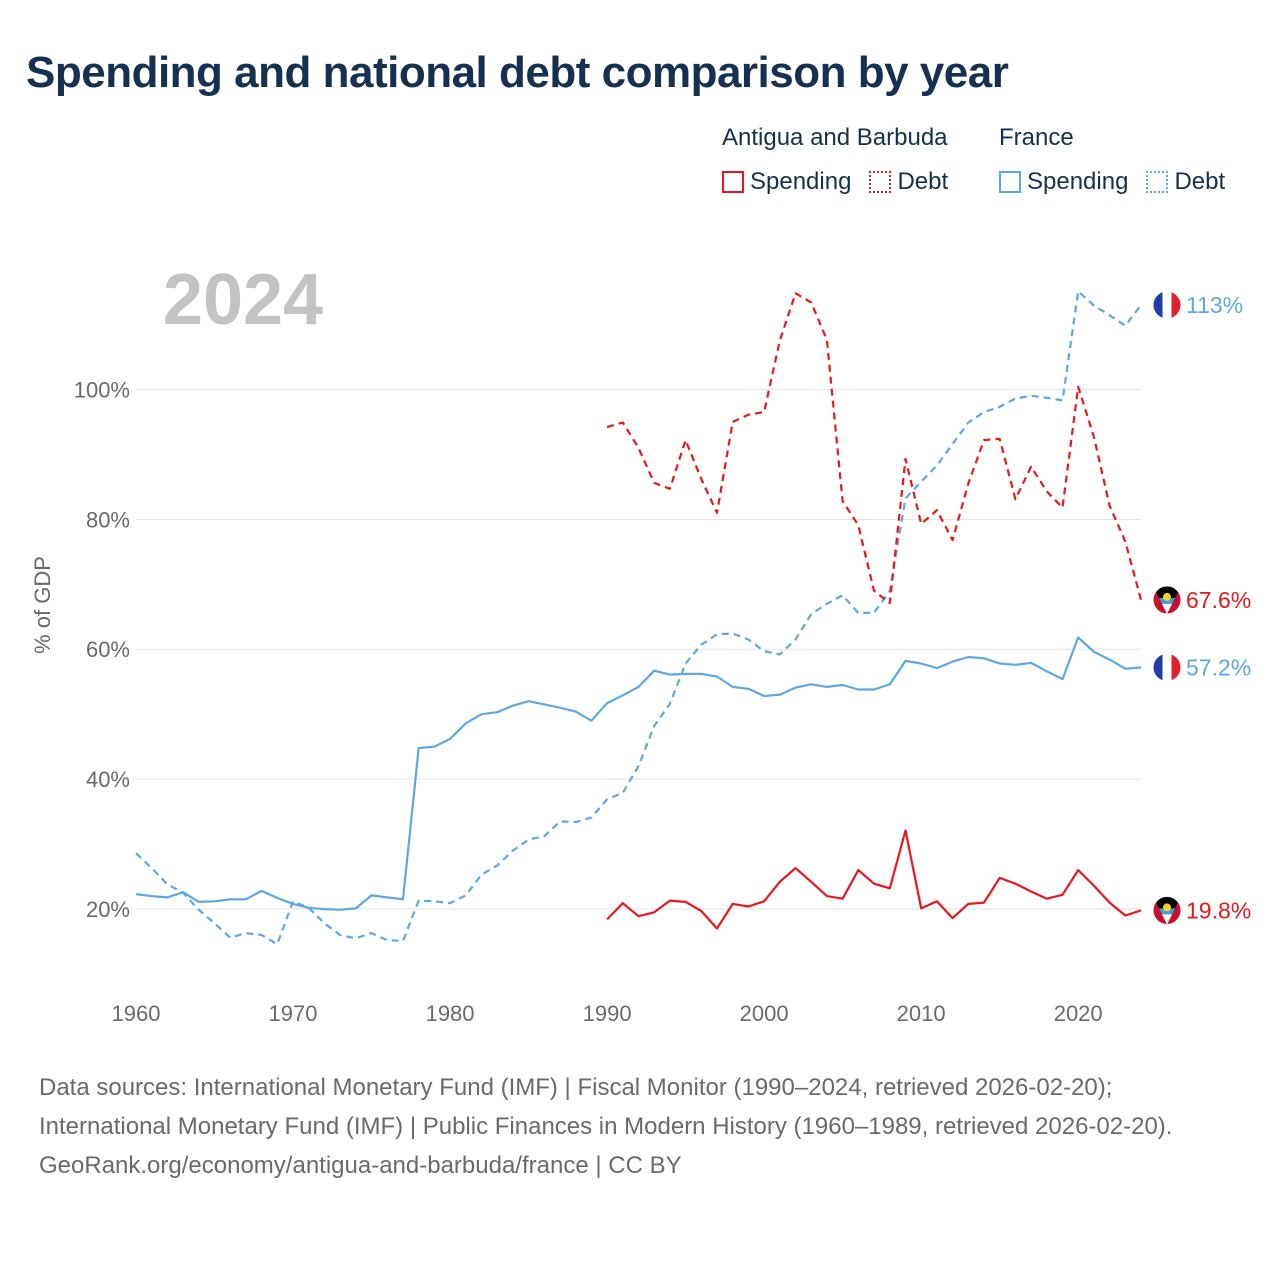  I want to click on series-line-antigua-and-barbuda-spending, so click(874, 879).